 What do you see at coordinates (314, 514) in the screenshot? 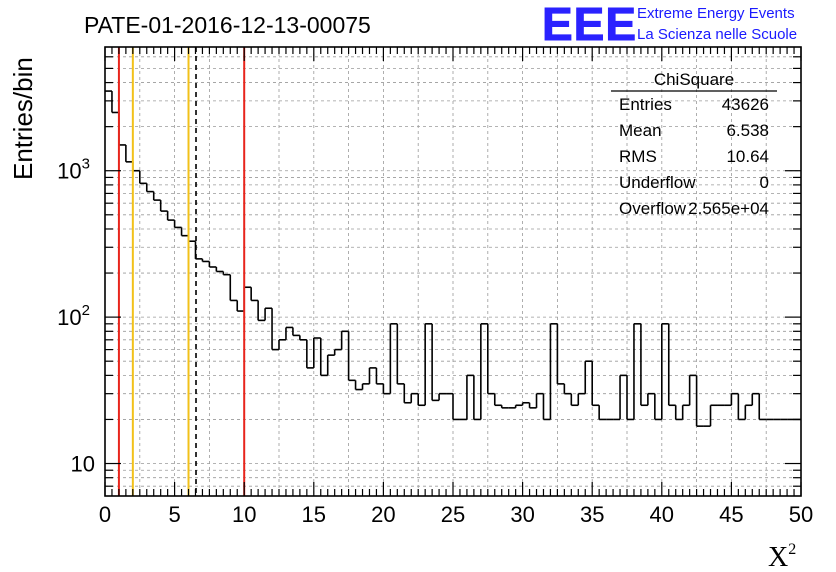
I see `x-tick-label: 15` at bounding box center [314, 514].